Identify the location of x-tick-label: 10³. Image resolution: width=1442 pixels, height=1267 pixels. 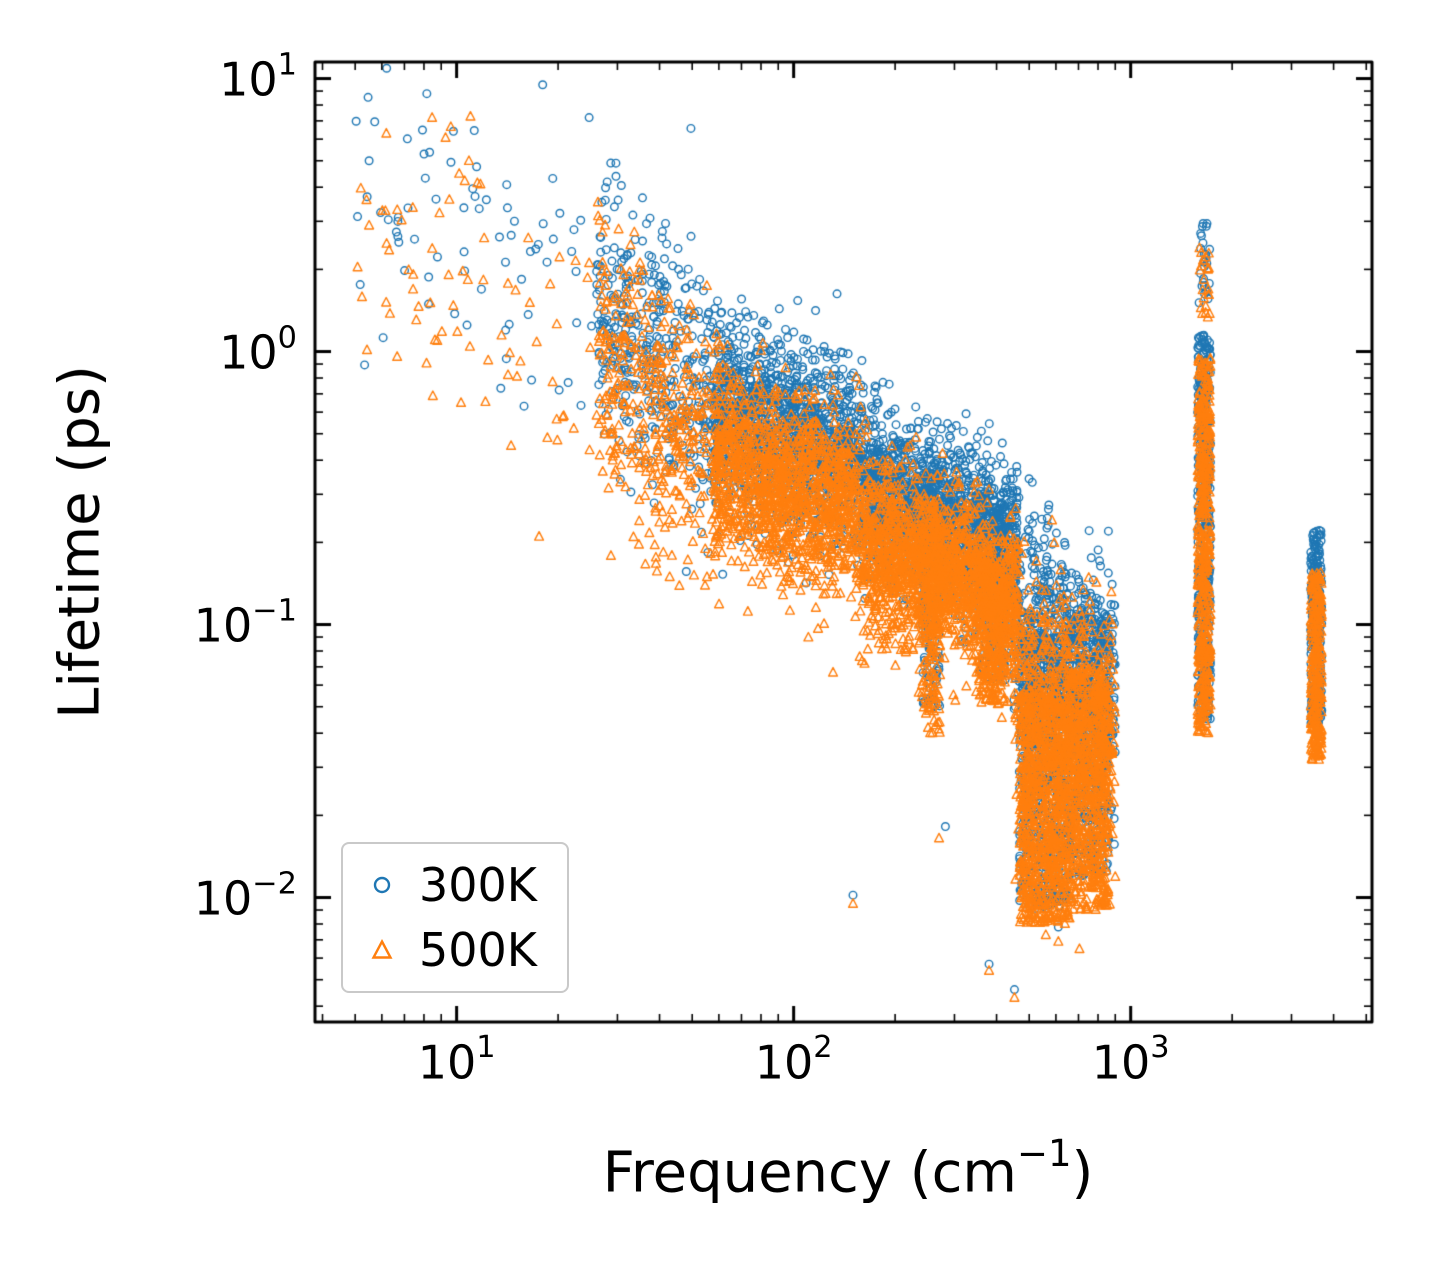
(1130, 1060).